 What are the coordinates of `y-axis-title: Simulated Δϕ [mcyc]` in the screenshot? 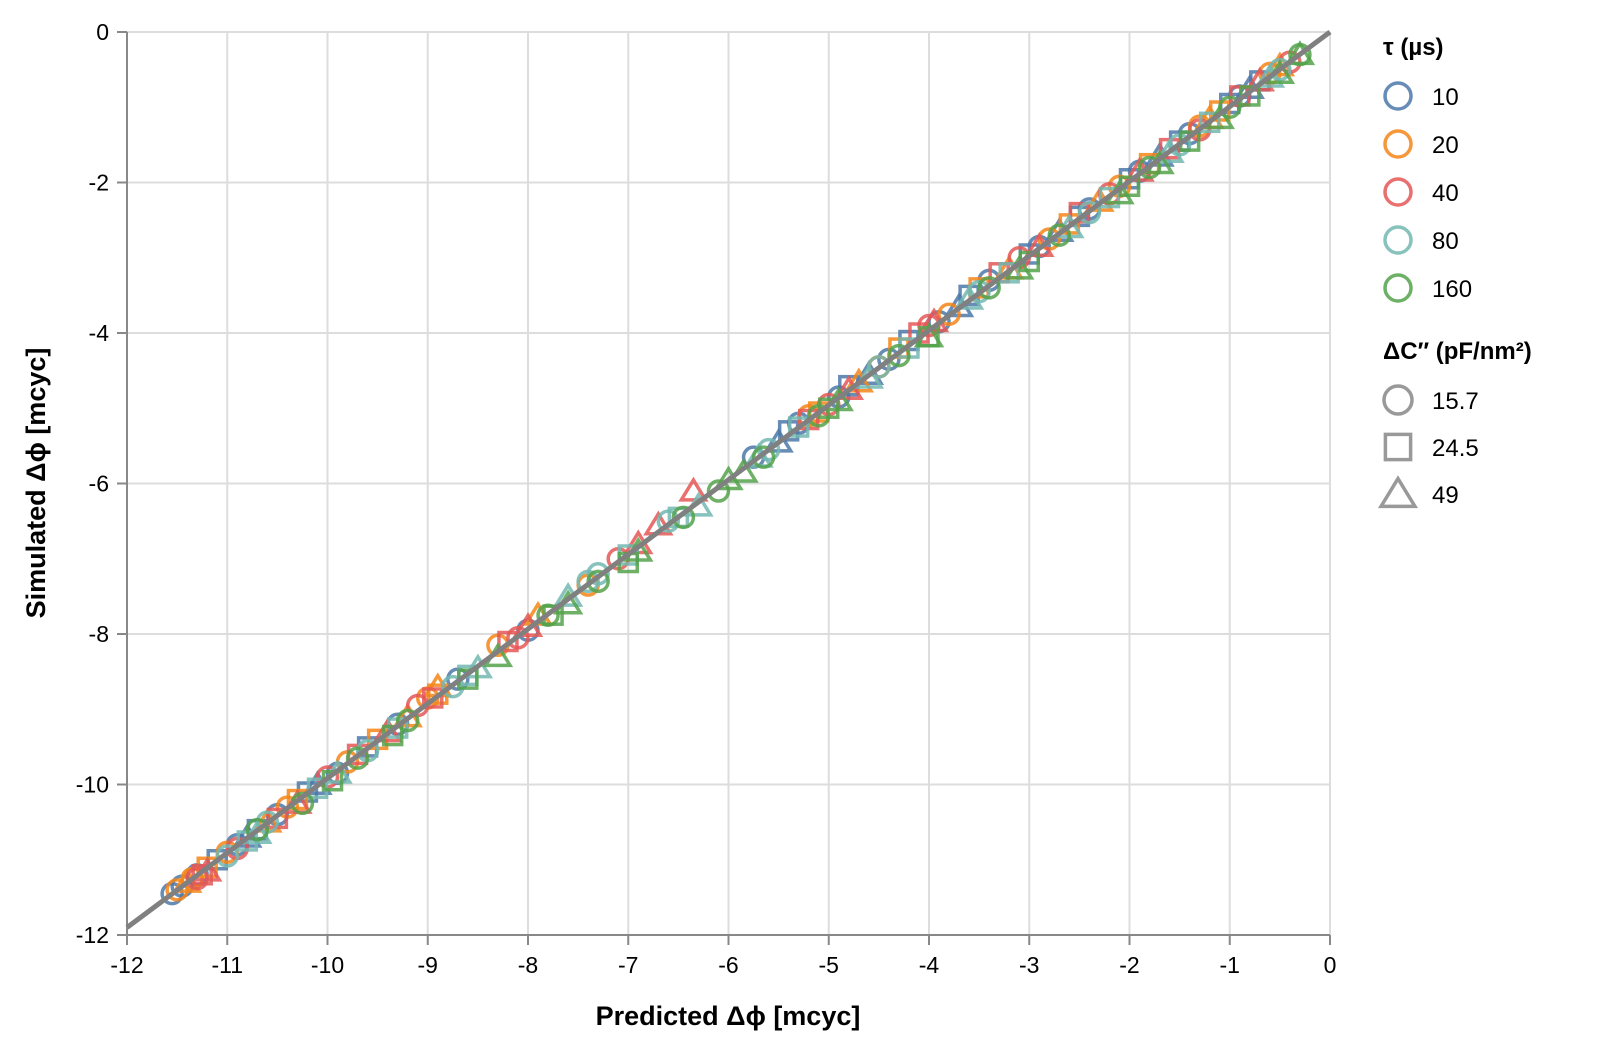 It's located at (36, 483).